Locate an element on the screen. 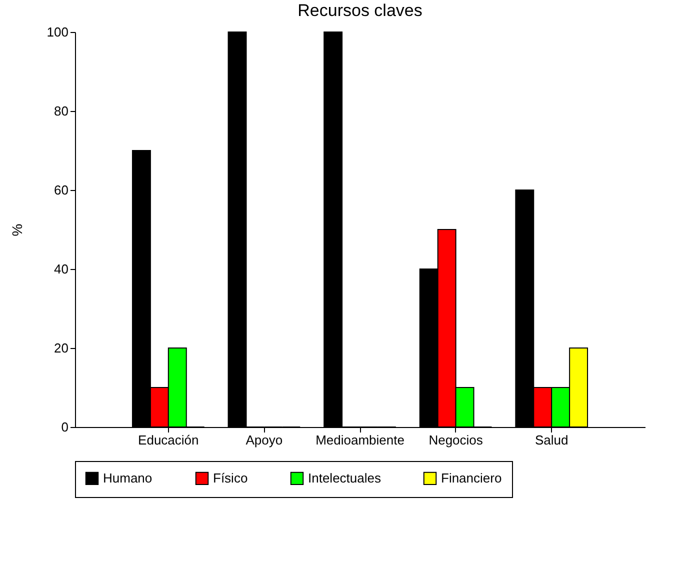 Image resolution: width=678 pixels, height=571 pixels. x-tick-label: Medioambiente is located at coordinates (360, 440).